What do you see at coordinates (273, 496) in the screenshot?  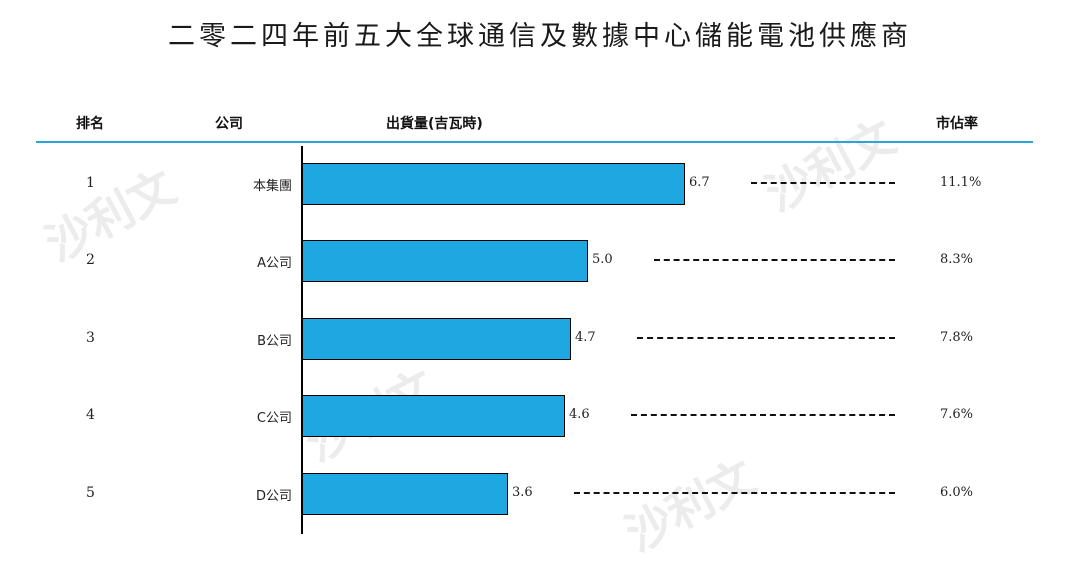 I see `company-label: D公司` at bounding box center [273, 496].